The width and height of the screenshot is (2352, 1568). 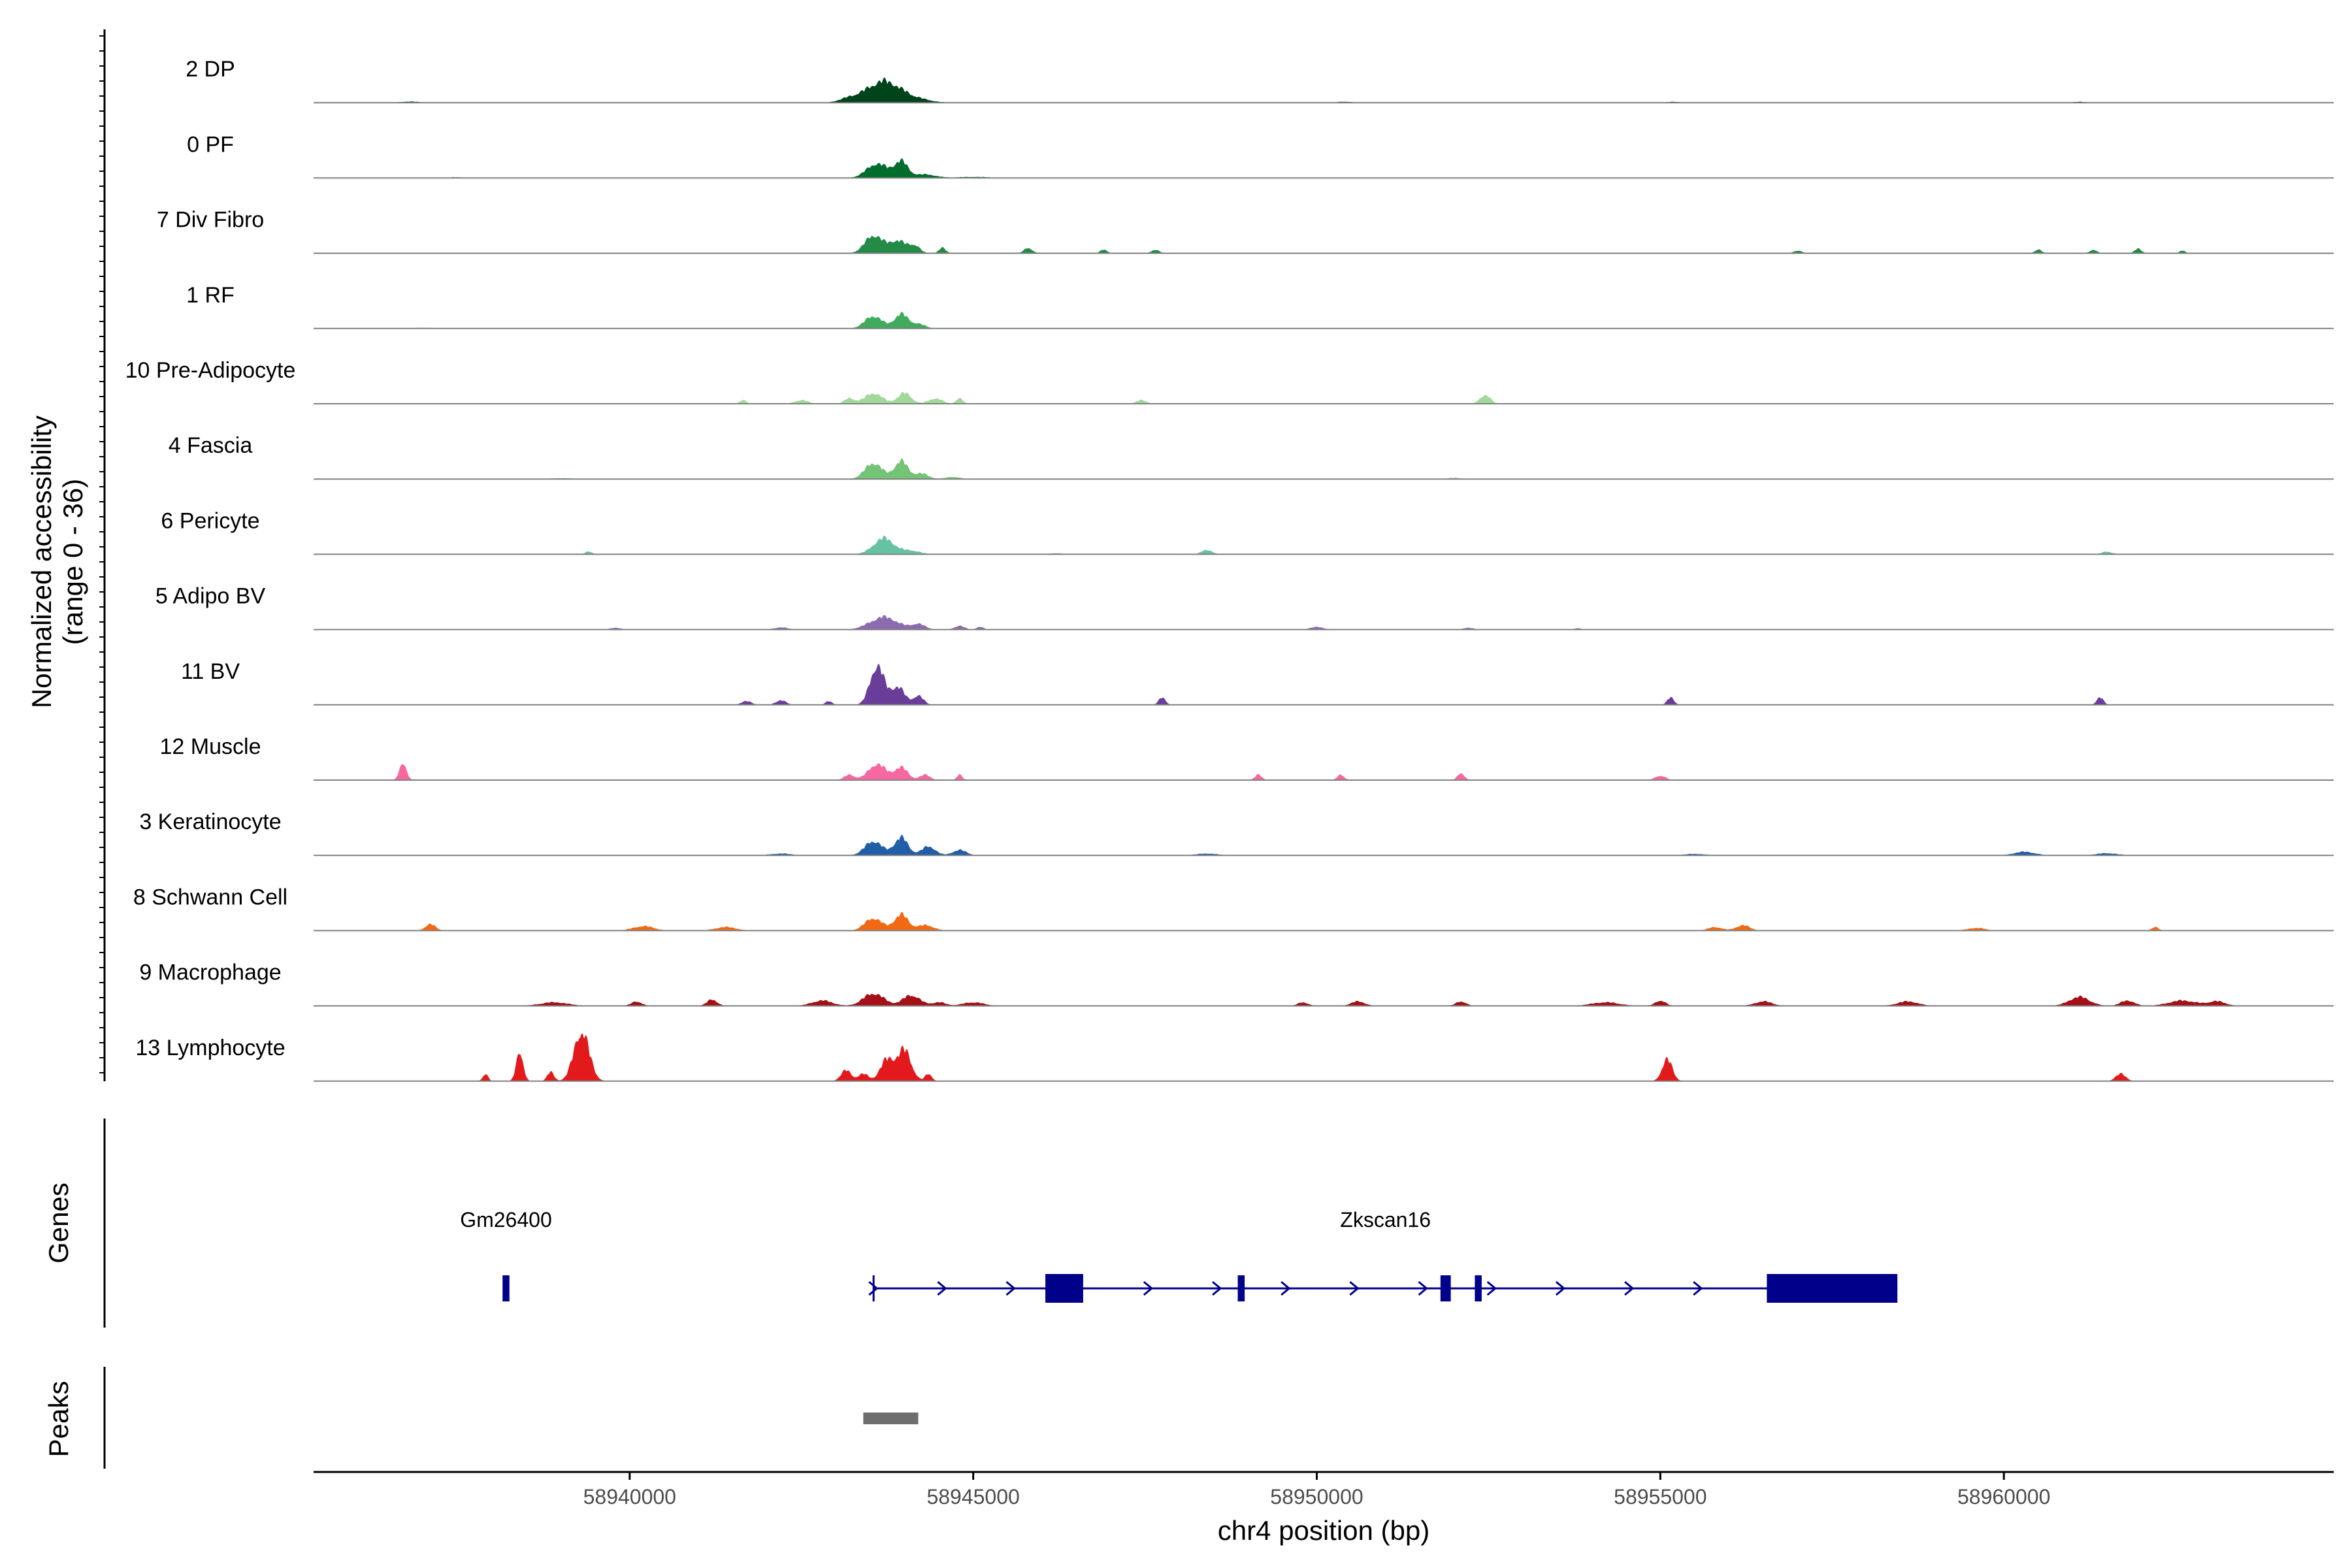 I want to click on track-label: 1 RF, so click(x=210, y=295).